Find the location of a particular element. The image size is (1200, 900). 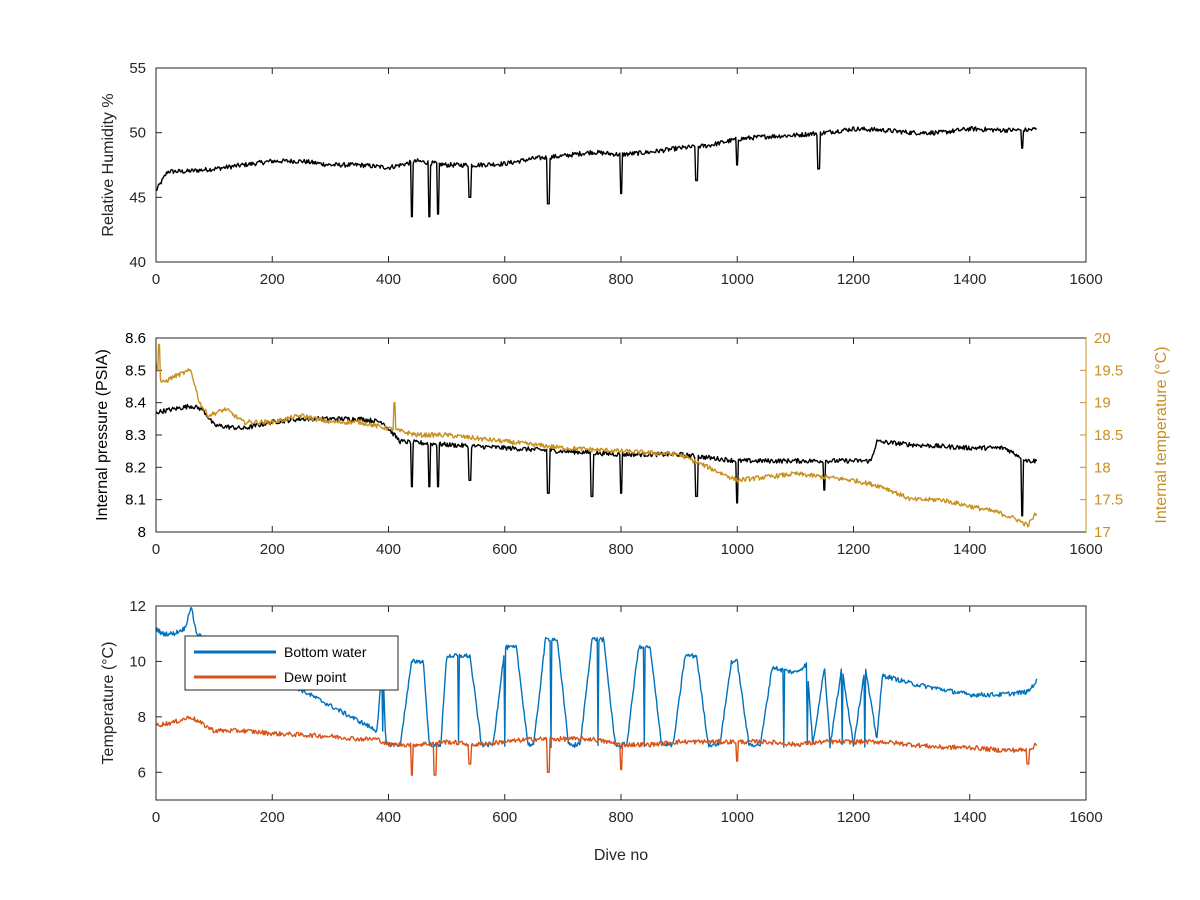

humidity-x-tick-label: 1600 is located at coordinates (1085, 279).